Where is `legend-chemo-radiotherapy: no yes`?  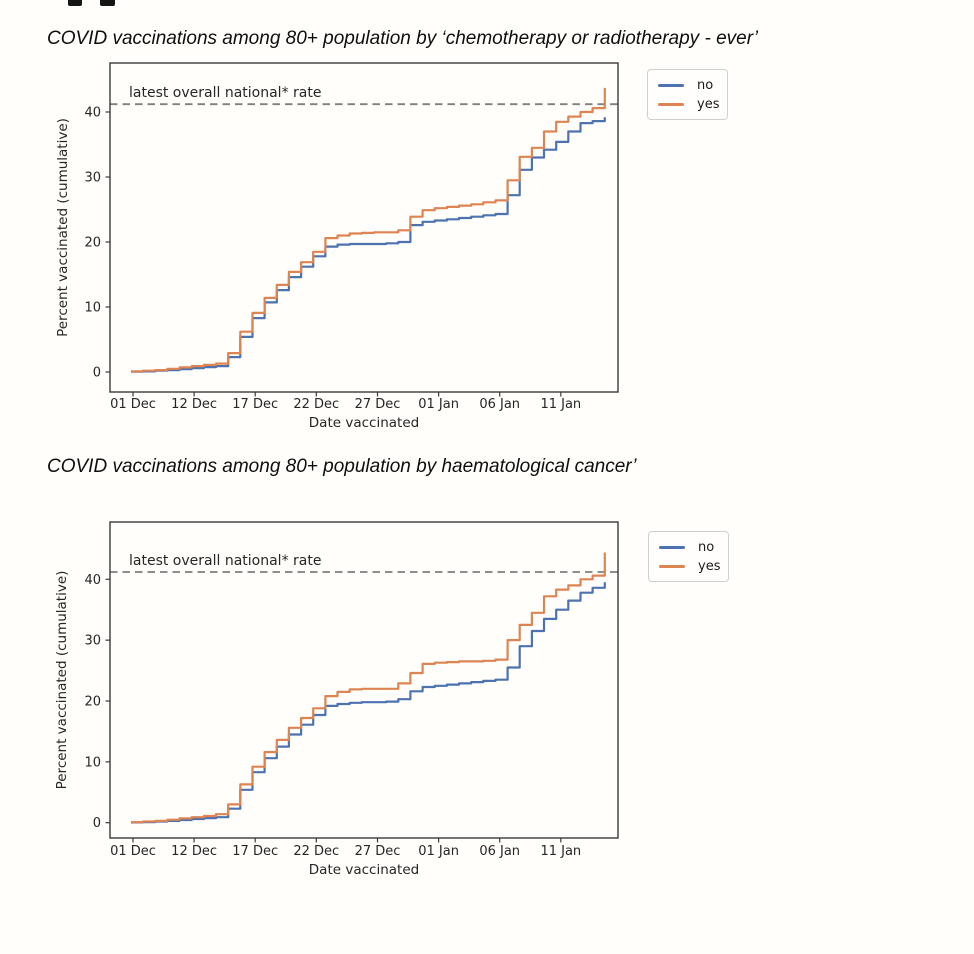
legend-chemo-radiotherapy: no yes is located at coordinates (687, 94).